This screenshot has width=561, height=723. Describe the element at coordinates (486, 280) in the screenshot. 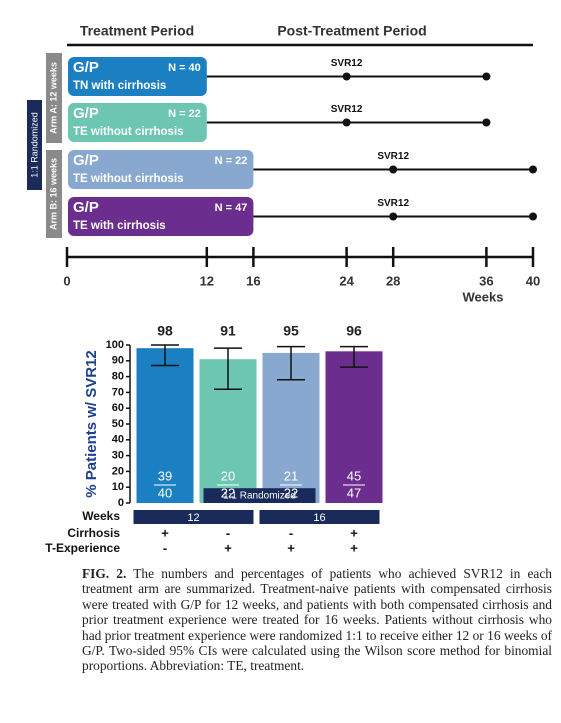

I see `time-tick-label: 36` at that location.